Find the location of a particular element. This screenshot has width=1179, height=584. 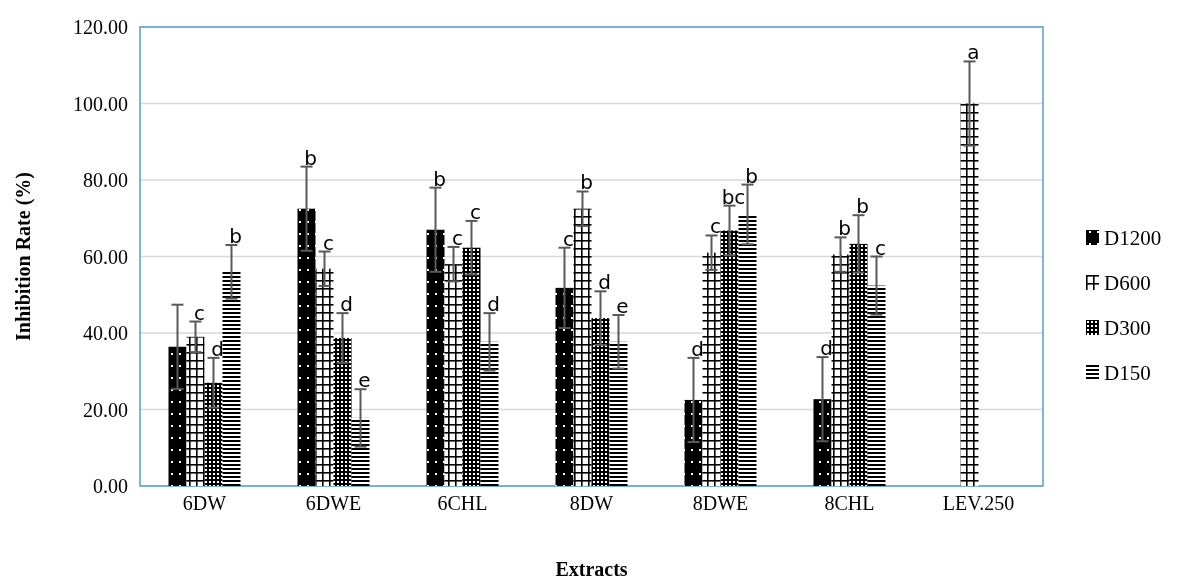

y-tick-label: 120.00 is located at coordinates (100, 27).